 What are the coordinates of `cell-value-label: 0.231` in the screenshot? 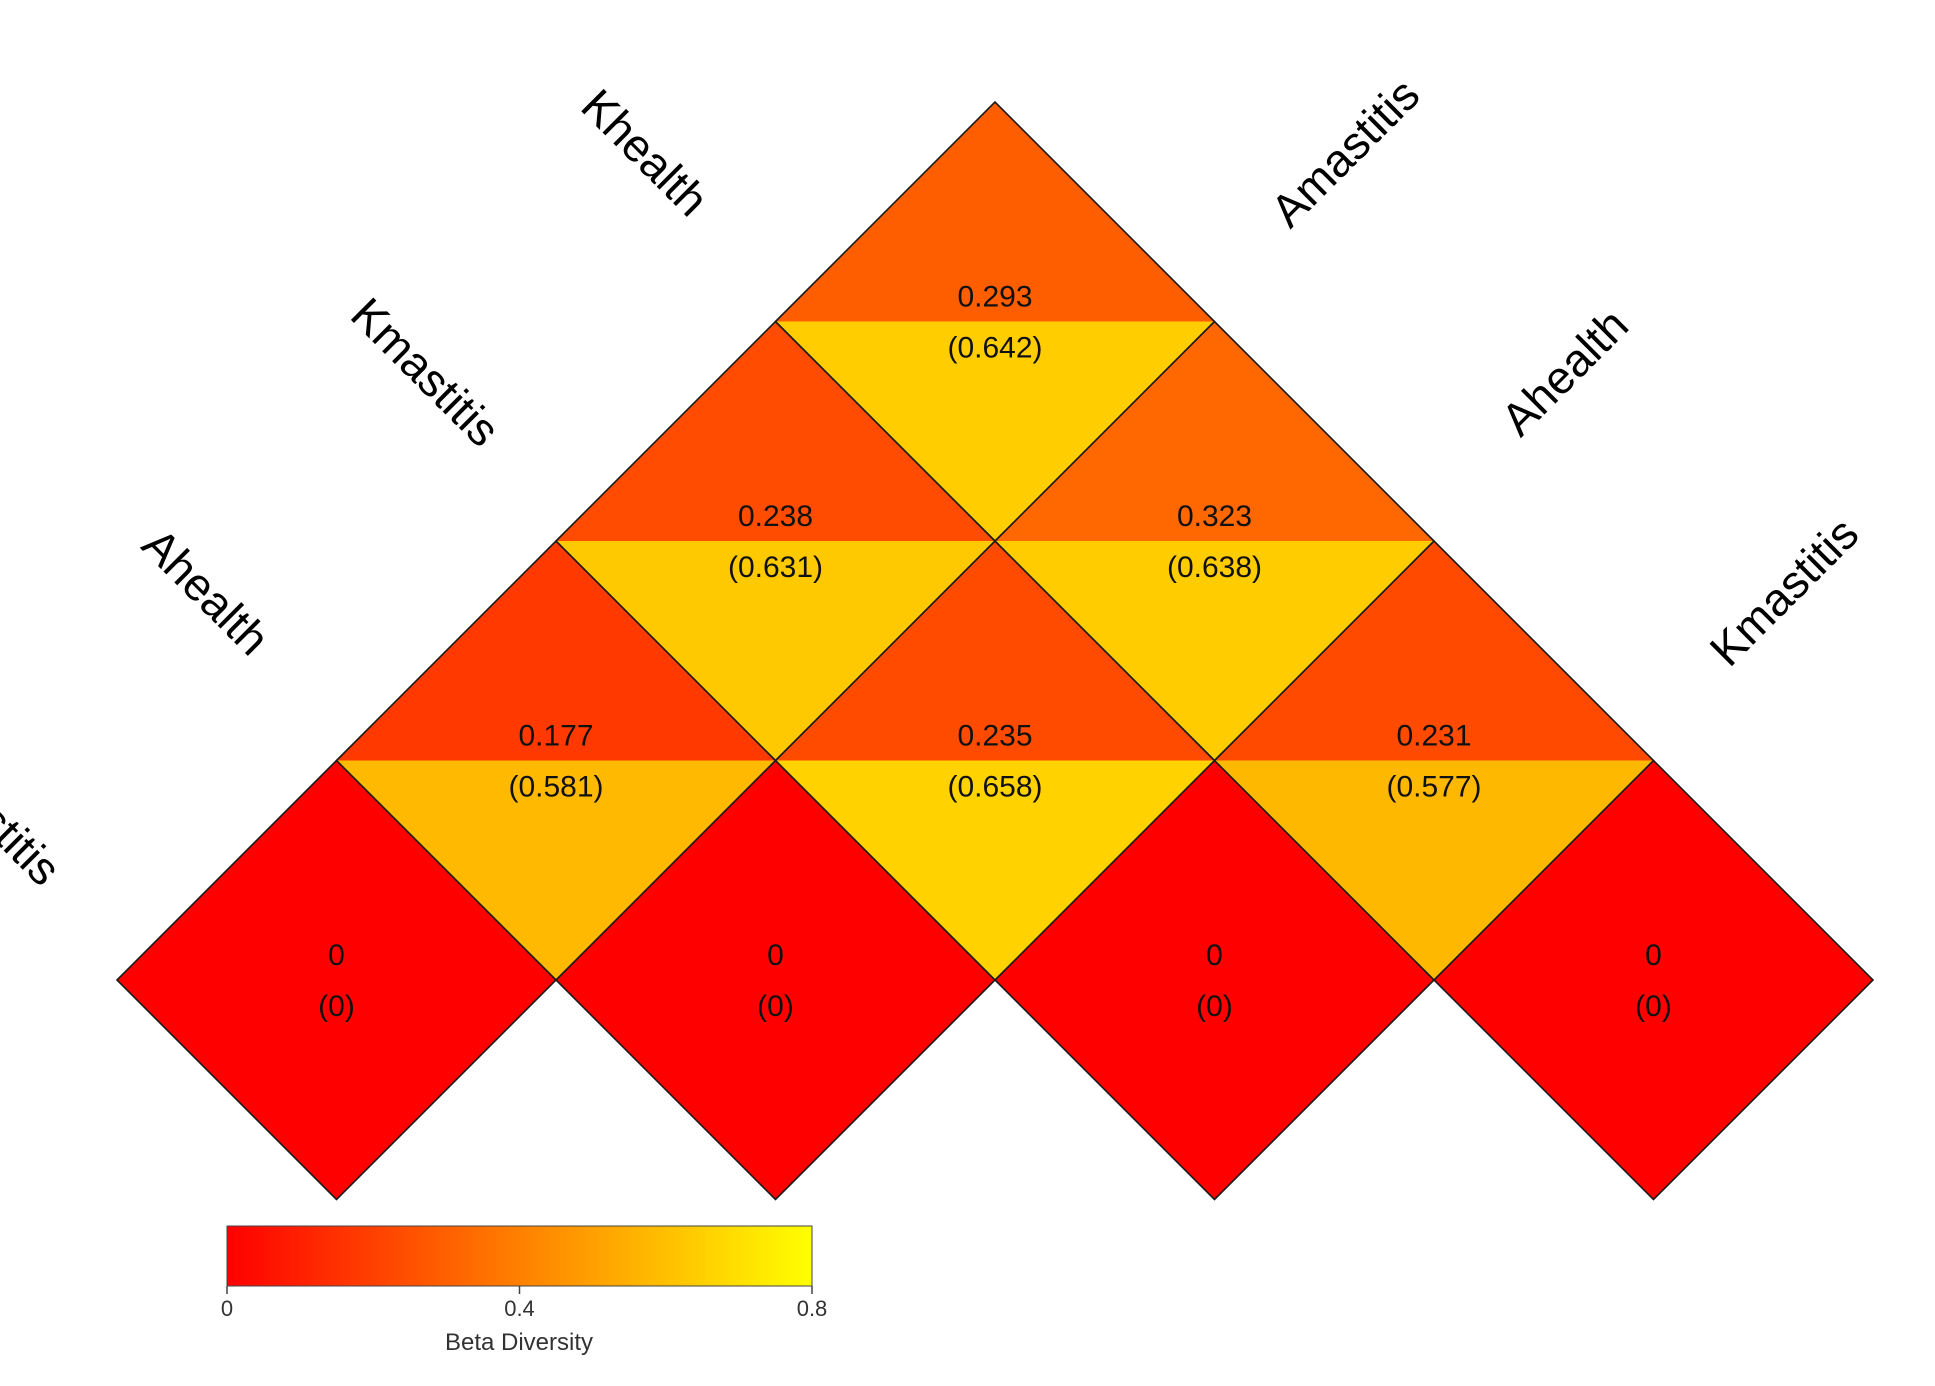 It's located at (1433, 736).